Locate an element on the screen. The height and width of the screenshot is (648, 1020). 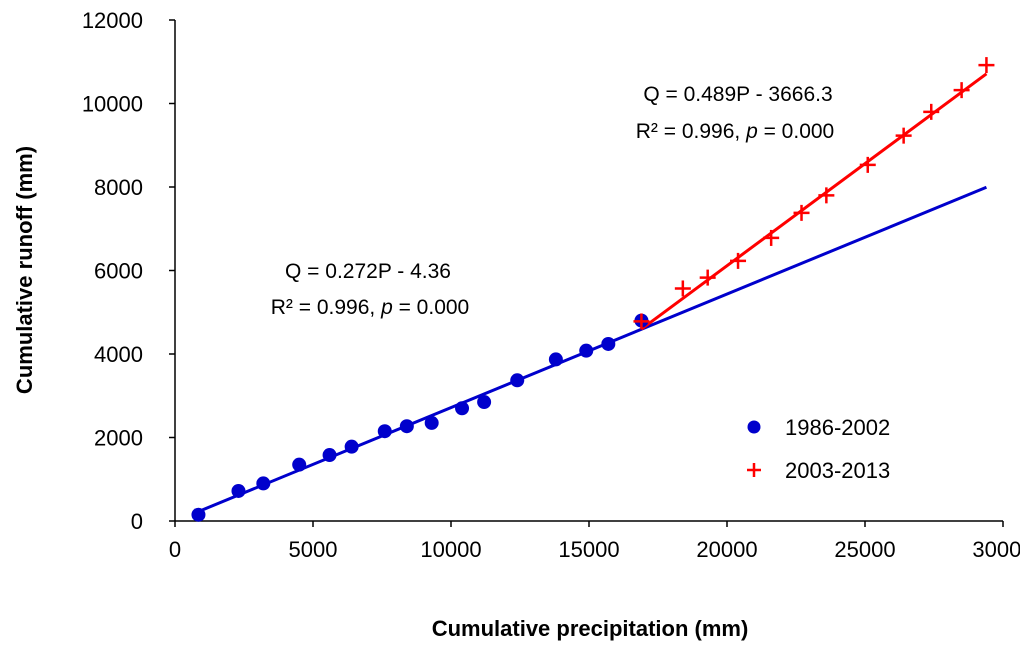
x-tick-label: 25000 is located at coordinates (864, 549).